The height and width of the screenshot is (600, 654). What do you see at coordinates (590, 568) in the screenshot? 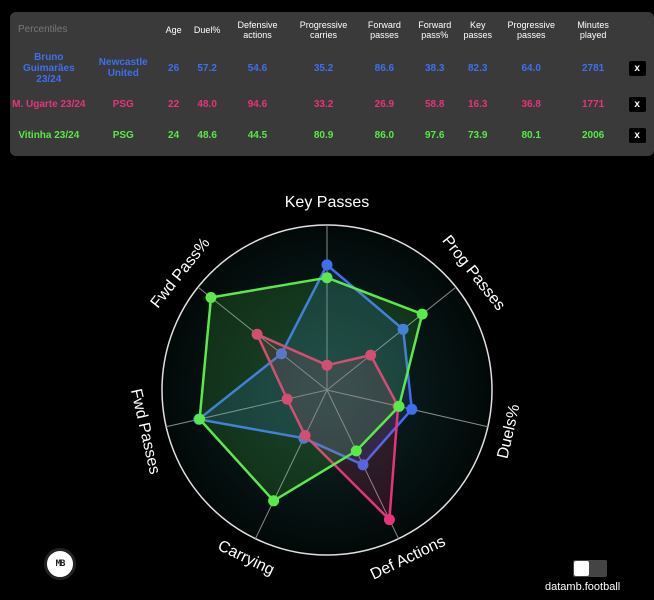
I see `theme-toggle` at bounding box center [590, 568].